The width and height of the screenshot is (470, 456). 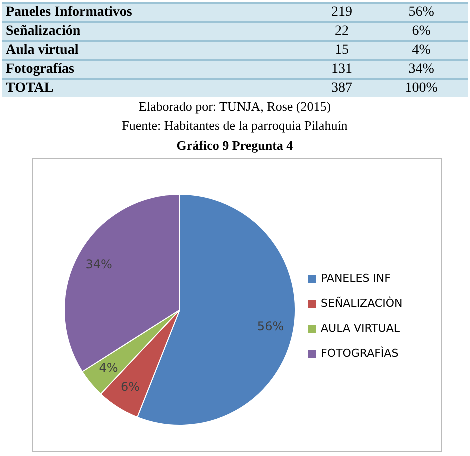 What do you see at coordinates (155, 12) in the screenshot?
I see `text: Paneles Informativos` at bounding box center [155, 12].